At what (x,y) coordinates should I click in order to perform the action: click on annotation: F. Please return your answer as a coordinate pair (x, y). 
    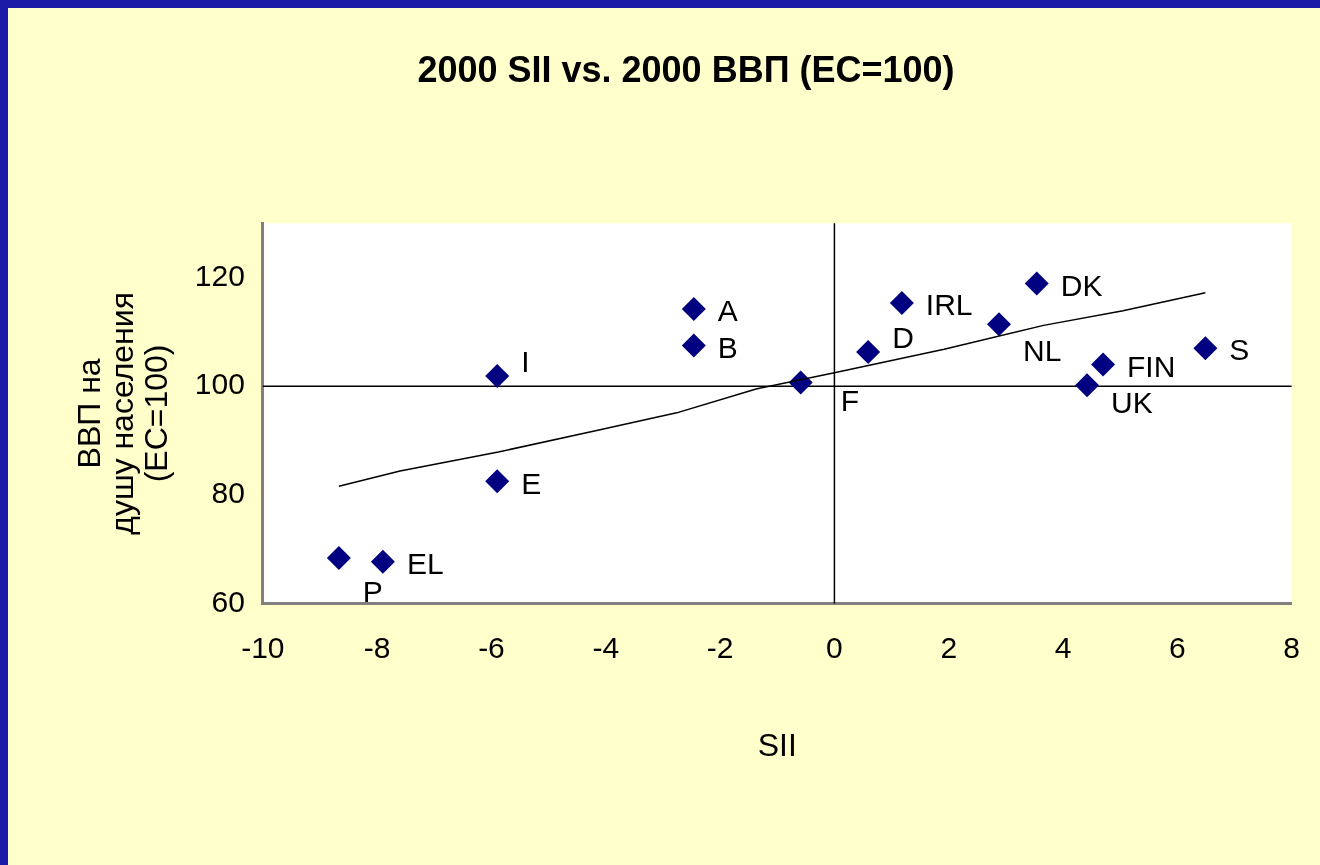
    Looking at the image, I should click on (850, 400).